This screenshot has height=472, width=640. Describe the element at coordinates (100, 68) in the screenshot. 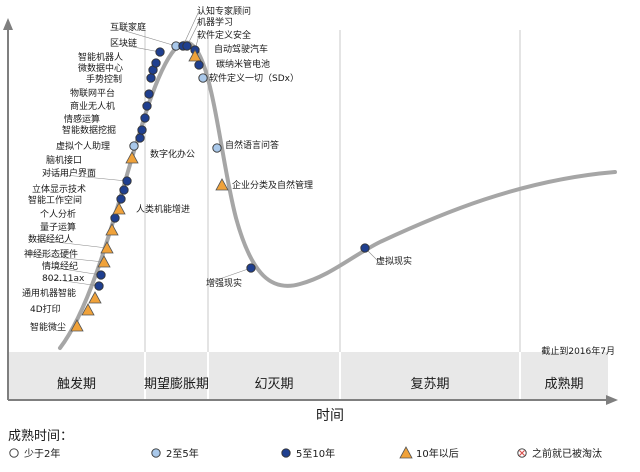

I see `point-label: 微数据中心` at that location.